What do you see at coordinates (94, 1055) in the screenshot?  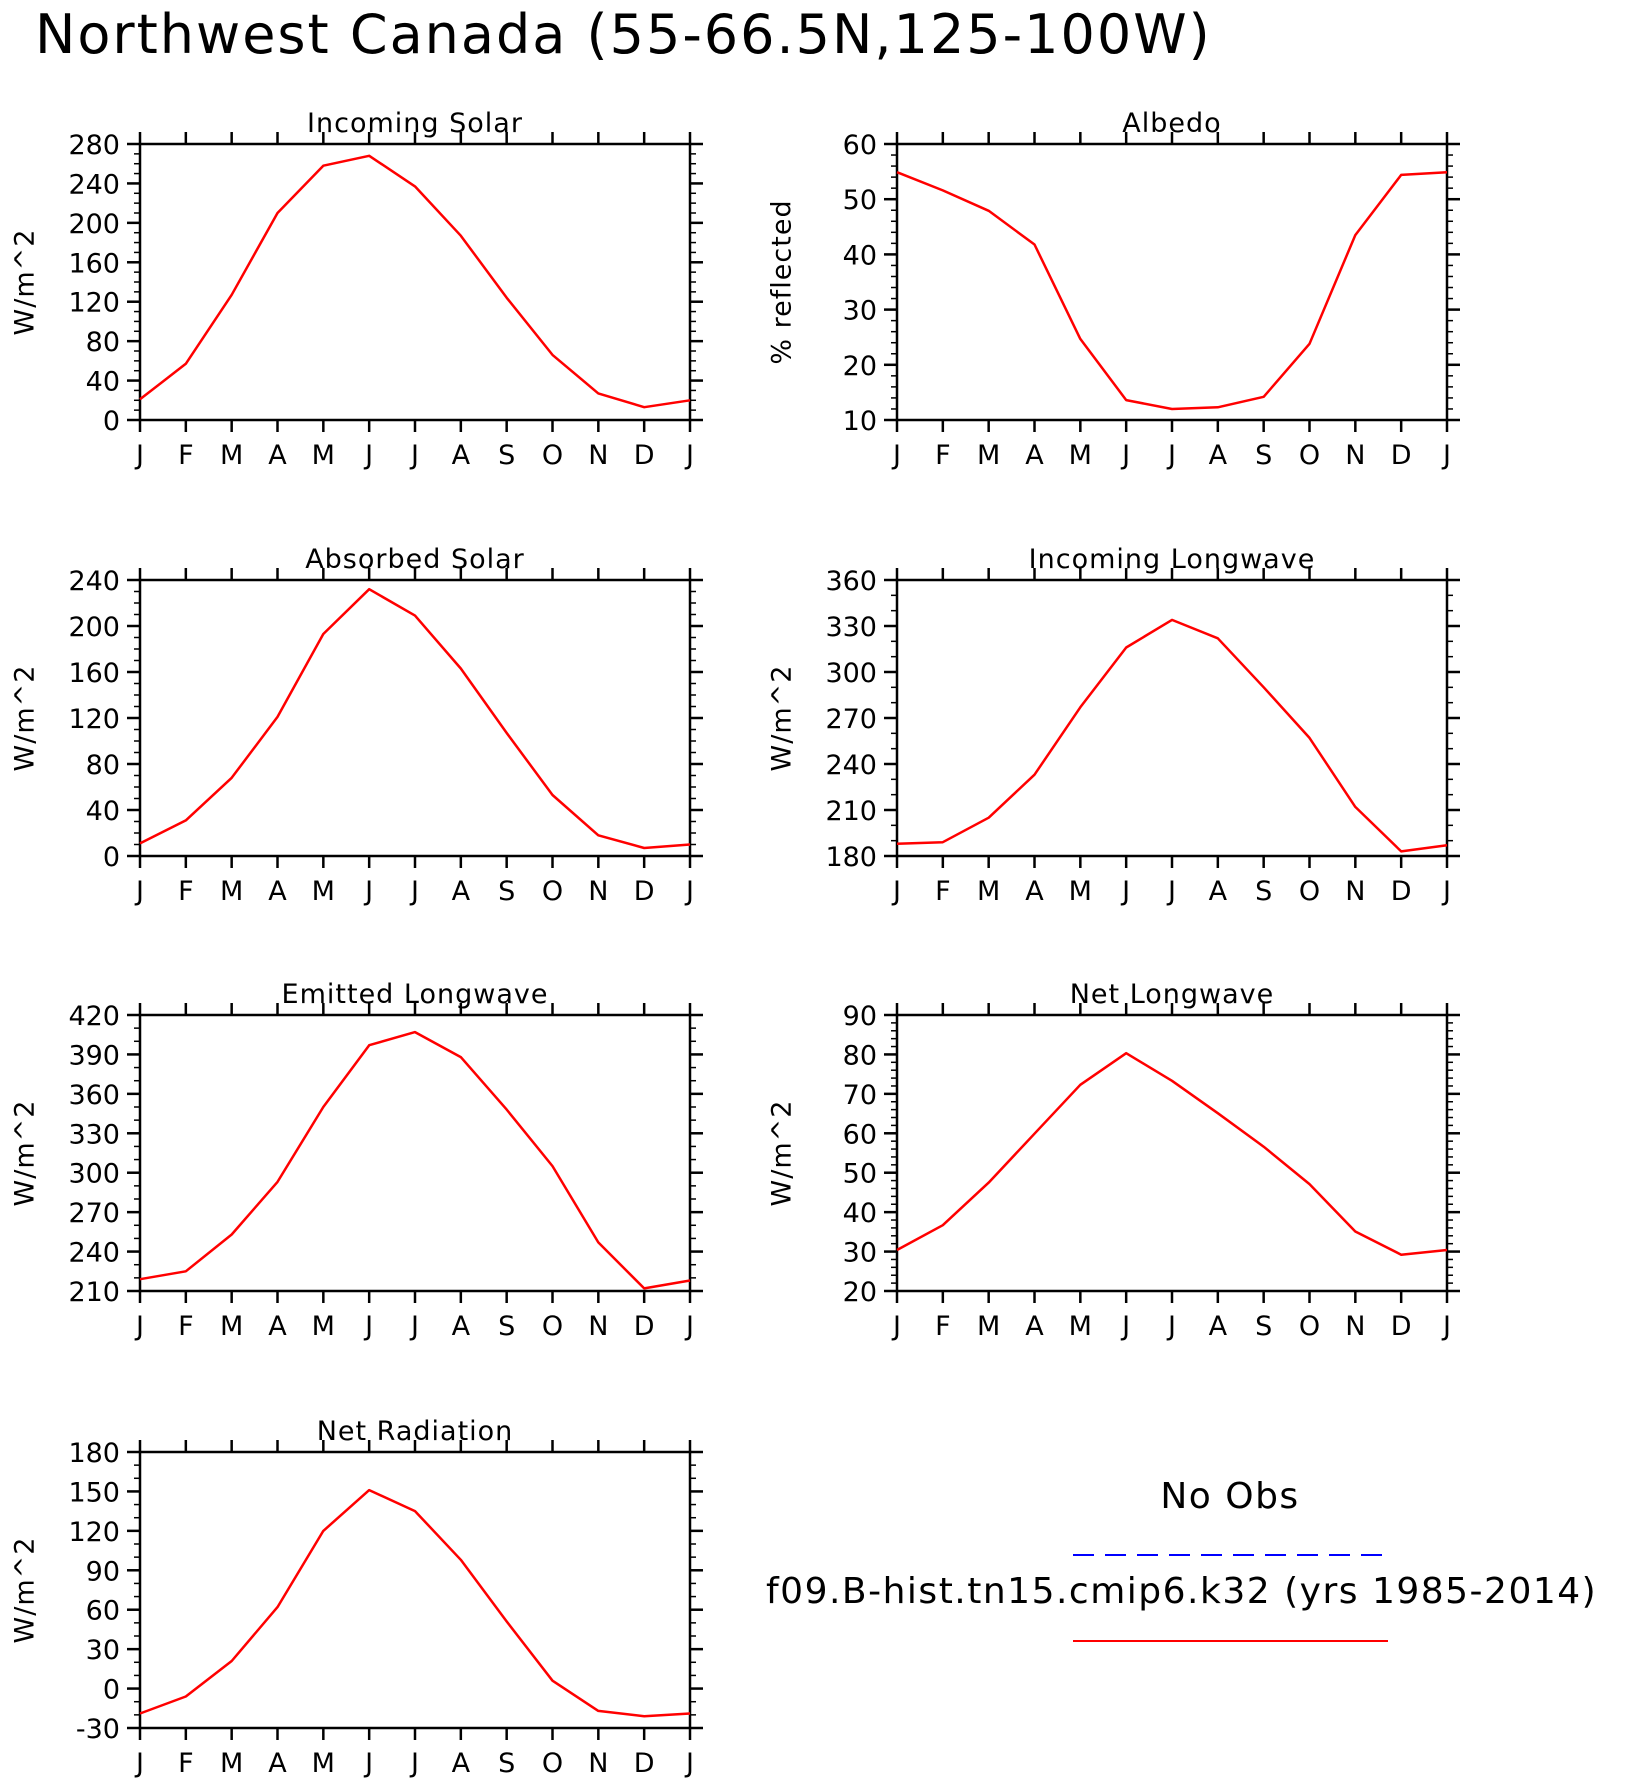 I see `y-tick-label: 390` at bounding box center [94, 1055].